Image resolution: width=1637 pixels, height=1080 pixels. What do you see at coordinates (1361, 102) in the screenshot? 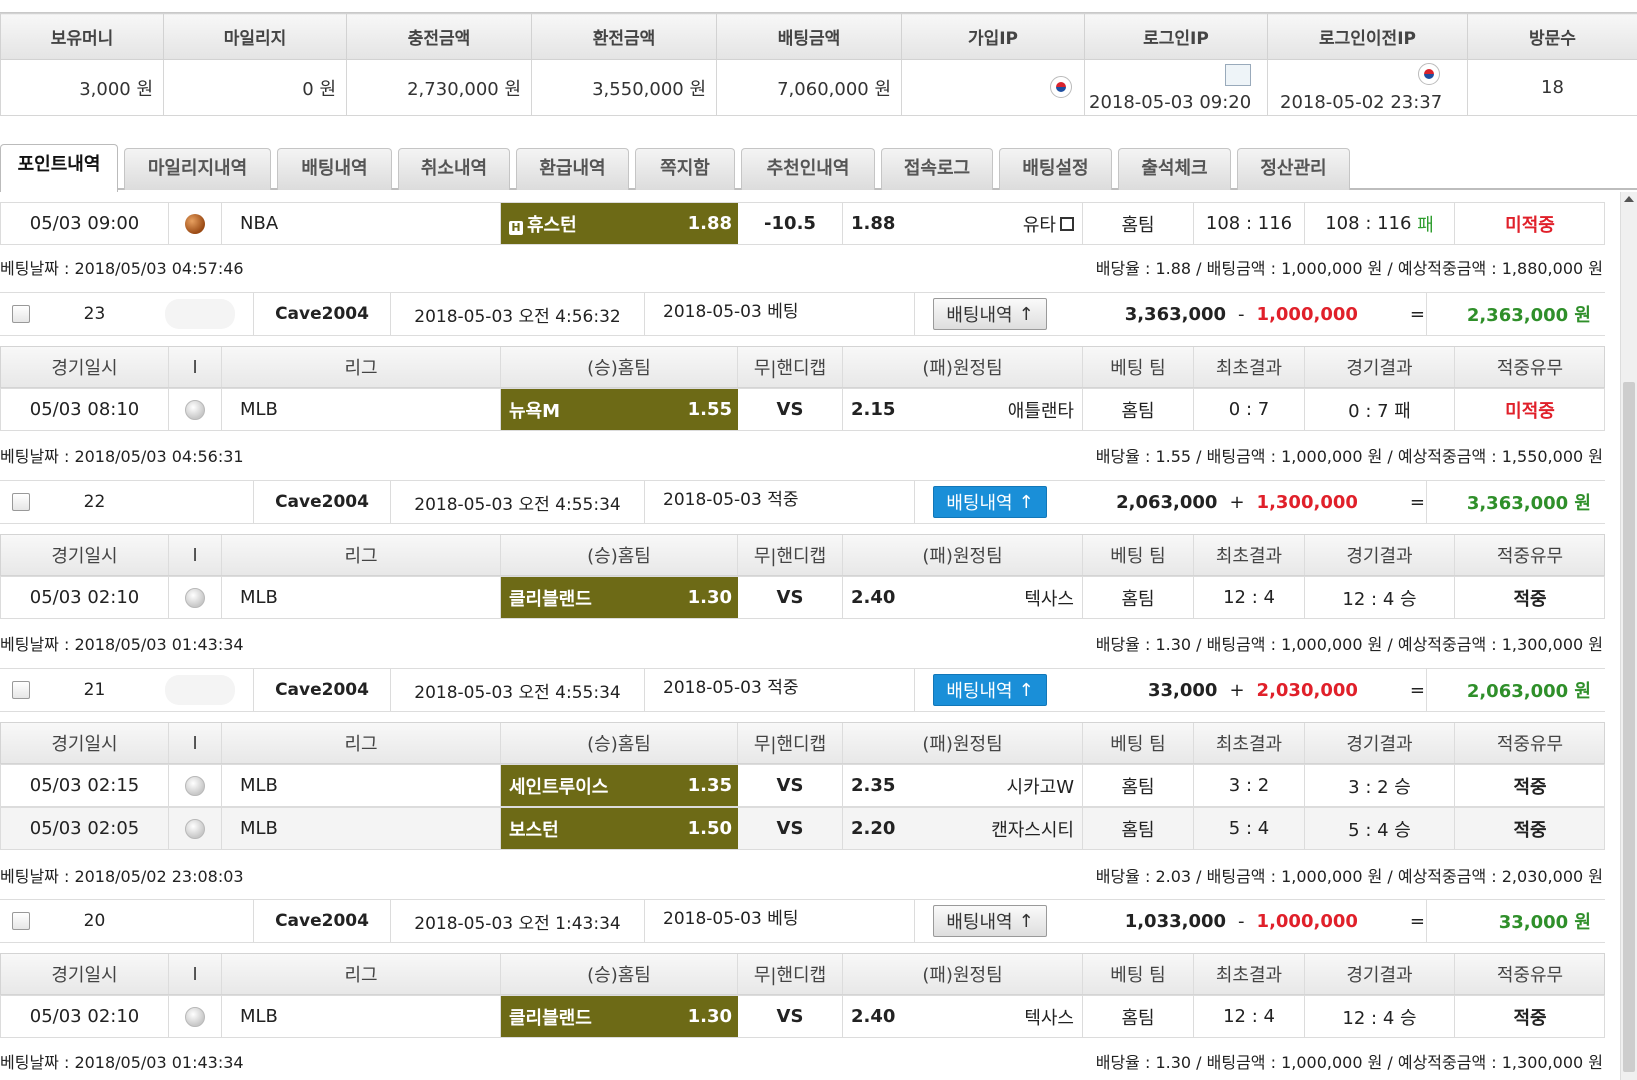
I see `prev-login-date: 2018-05-02 23:37` at bounding box center [1361, 102].